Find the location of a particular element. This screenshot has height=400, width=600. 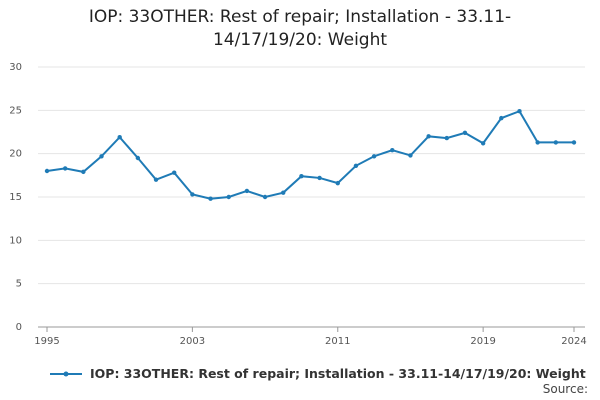

y-tick-label: 25 is located at coordinates (15, 110).